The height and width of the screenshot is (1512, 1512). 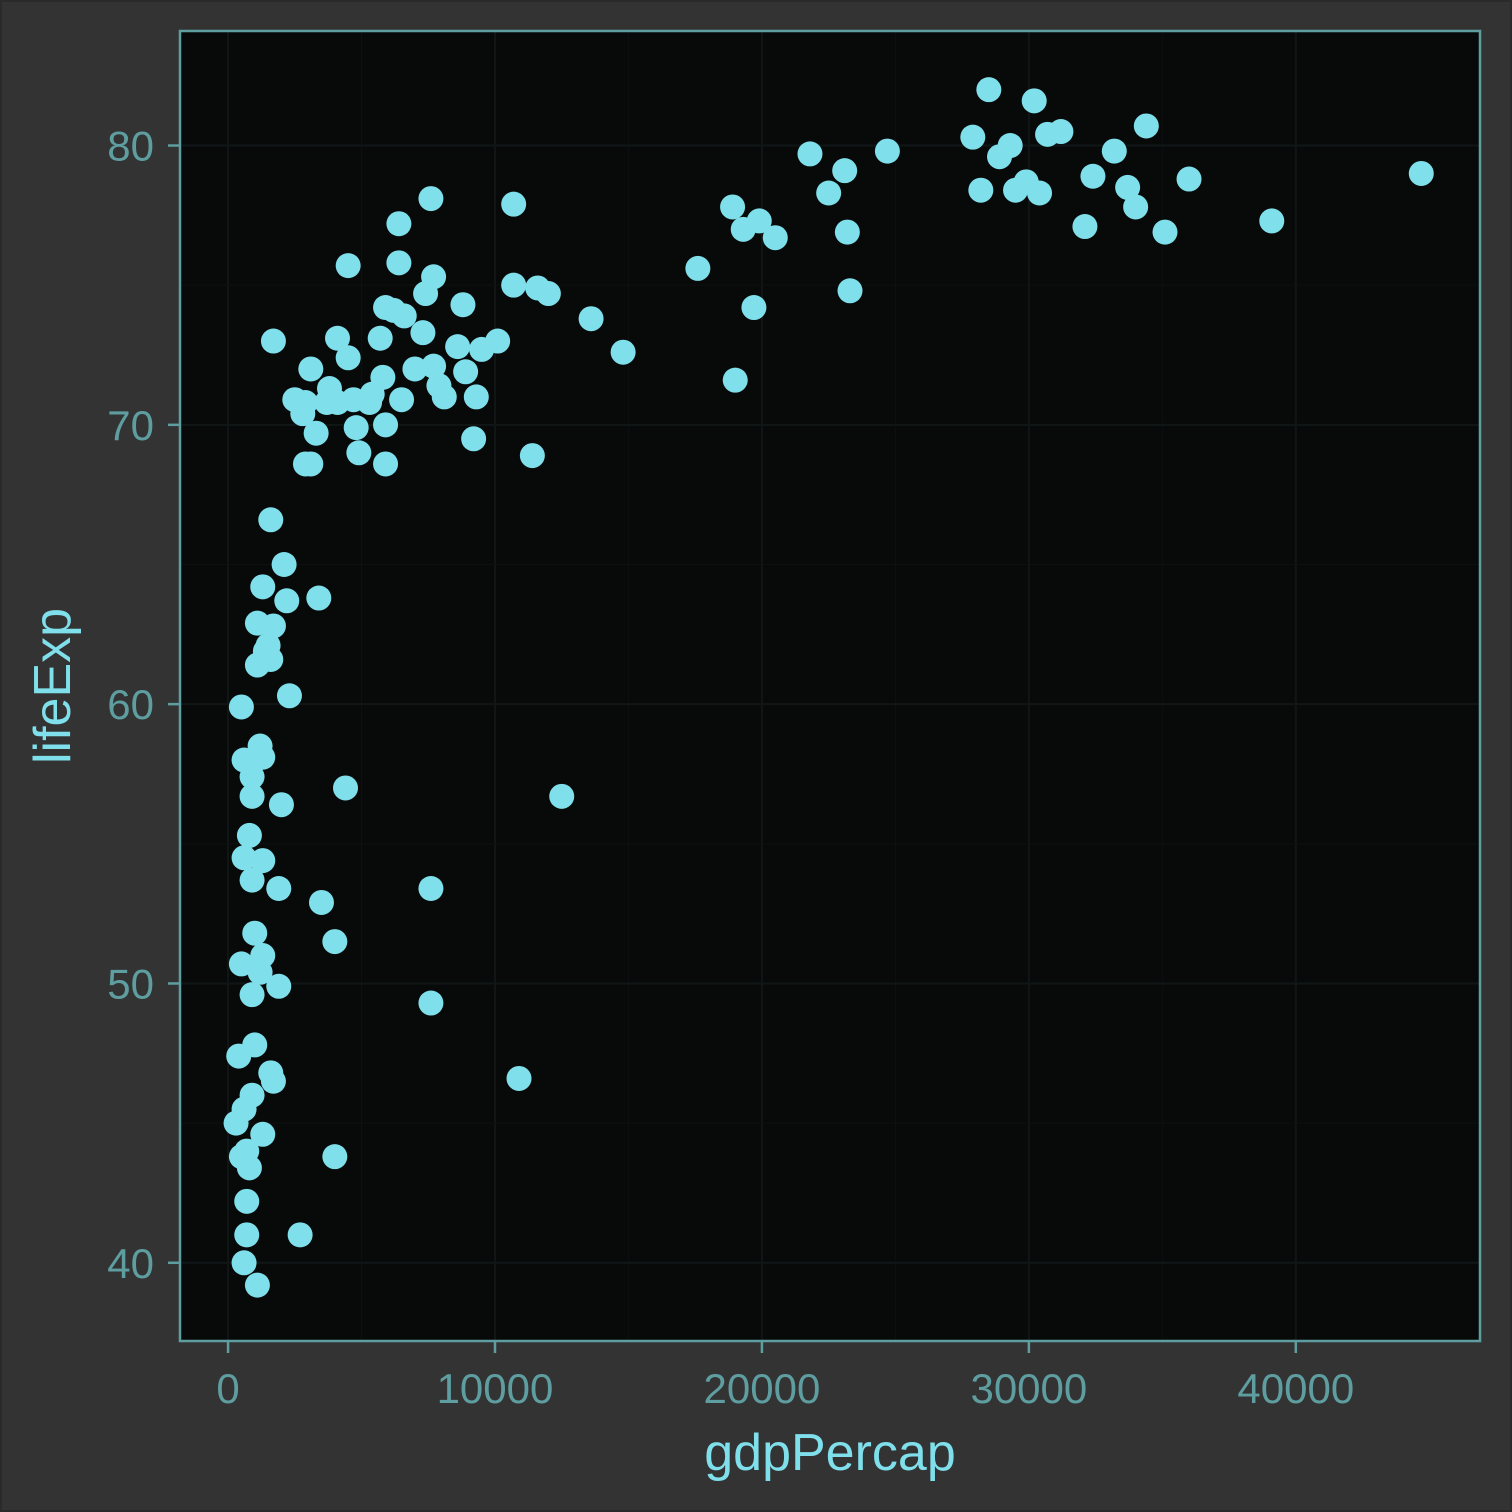 What do you see at coordinates (130, 425) in the screenshot?
I see `y-tick-label: 70` at bounding box center [130, 425].